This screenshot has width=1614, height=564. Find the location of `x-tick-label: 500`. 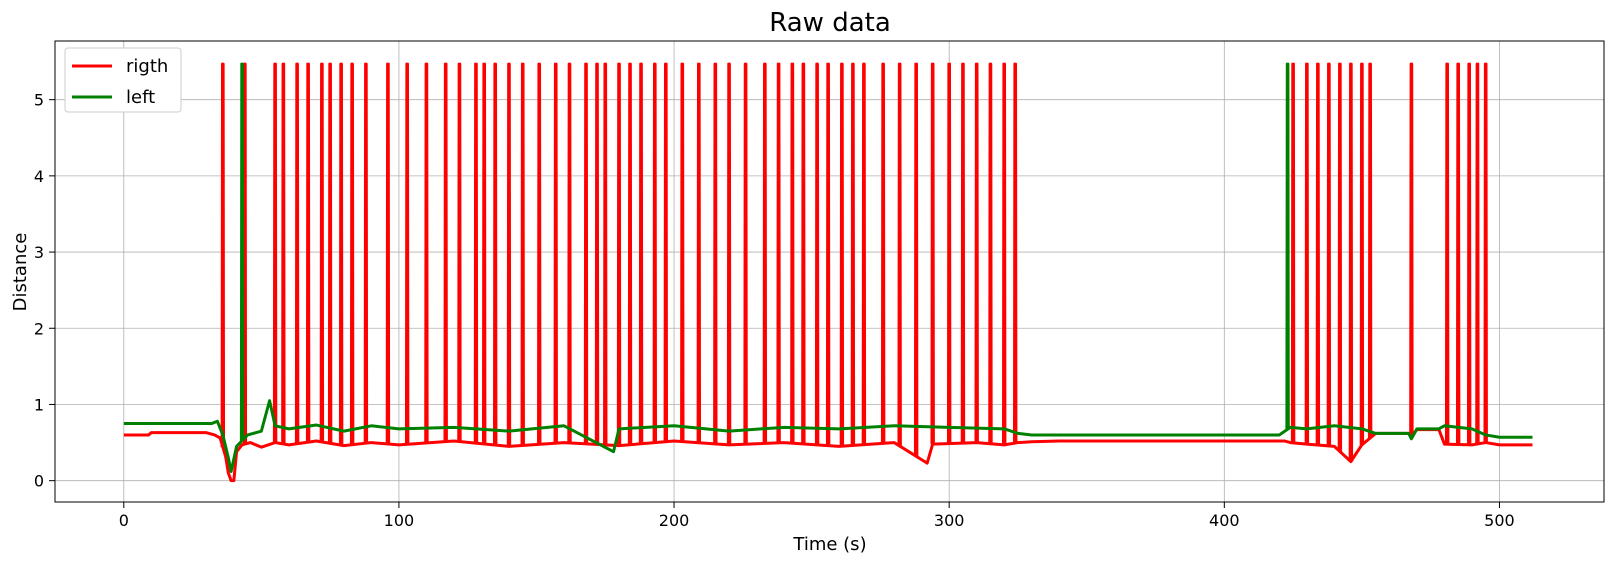

x-tick-label: 500 is located at coordinates (1499, 520).